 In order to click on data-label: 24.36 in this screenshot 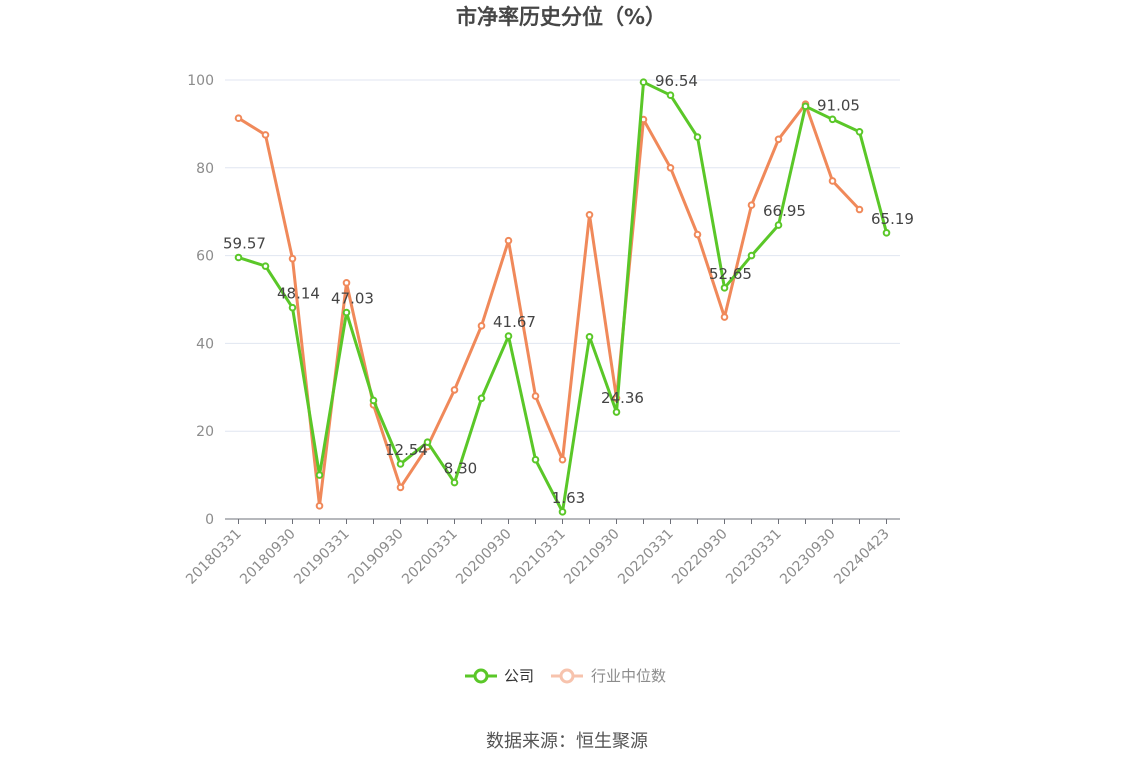, I will do `click(622, 398)`.